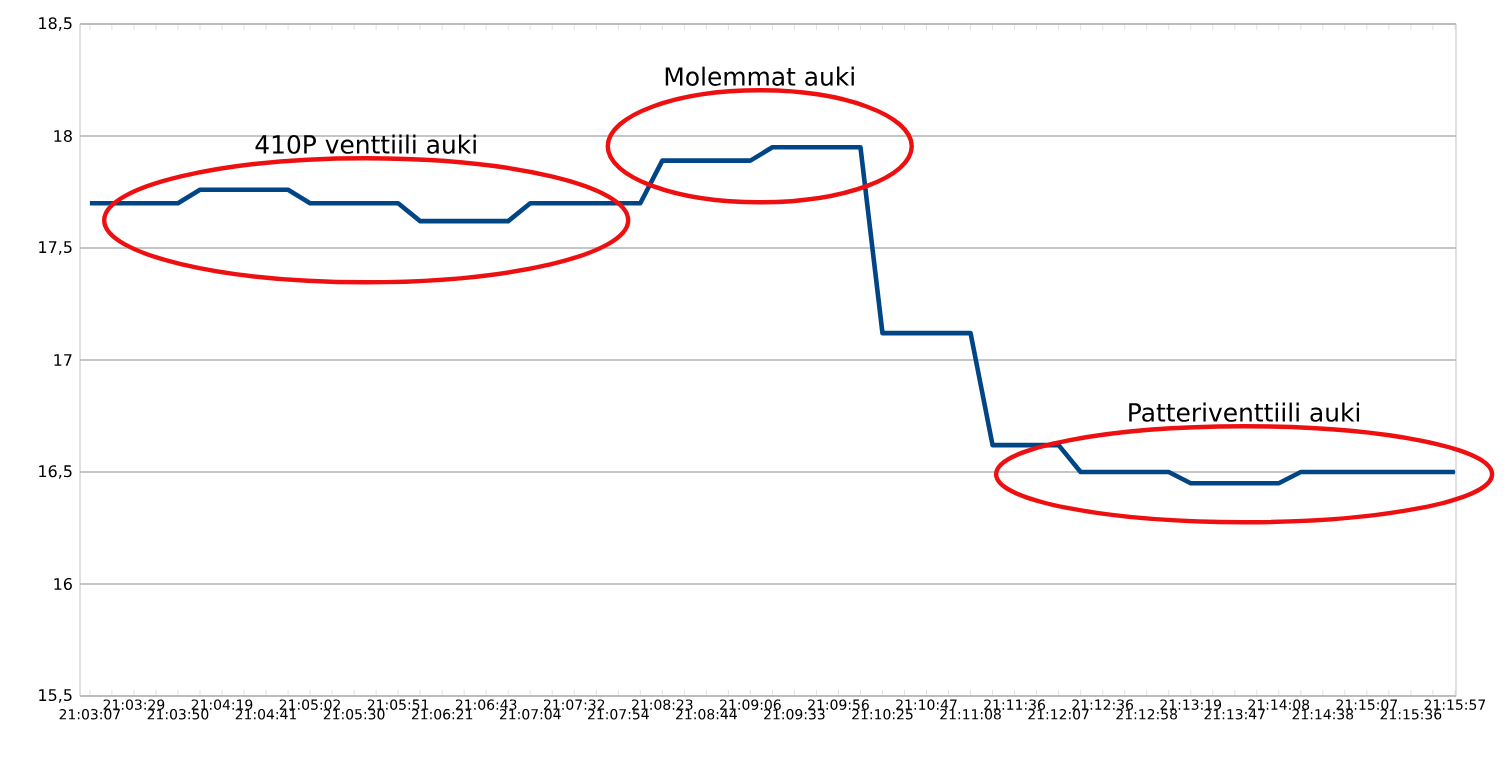 This screenshot has height=784, width=1508. What do you see at coordinates (1244, 412) in the screenshot?
I see `annotation: Patteriventtiili auki` at bounding box center [1244, 412].